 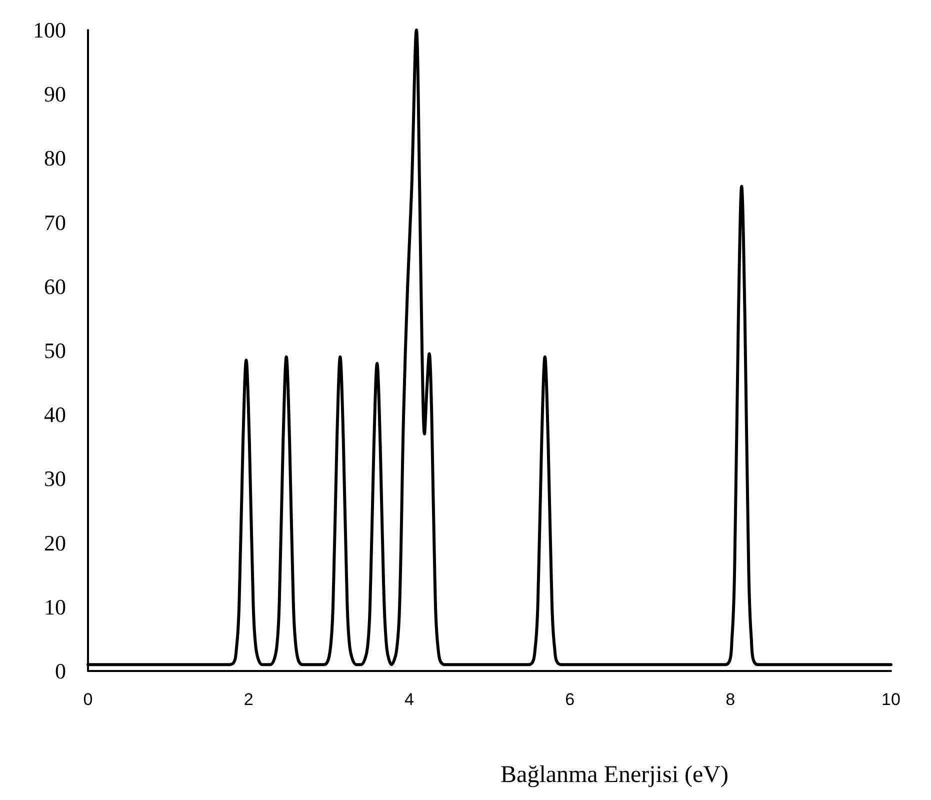 I want to click on y-tick-label: 10, so click(x=55, y=607).